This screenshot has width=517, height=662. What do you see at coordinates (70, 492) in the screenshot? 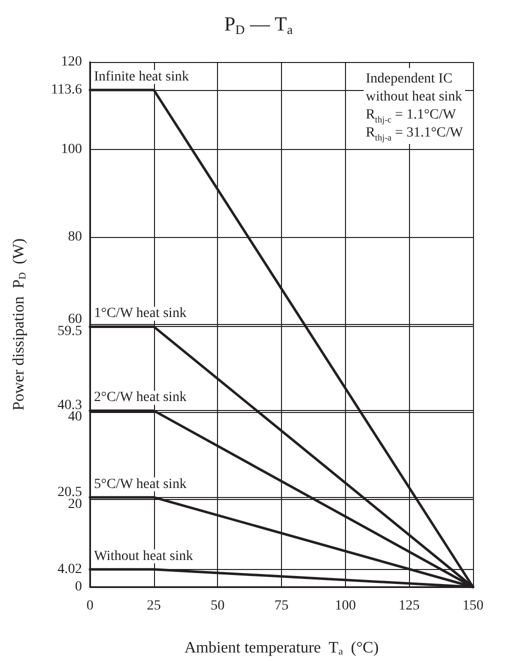
I see `y-tick-label: 20.5` at bounding box center [70, 492].